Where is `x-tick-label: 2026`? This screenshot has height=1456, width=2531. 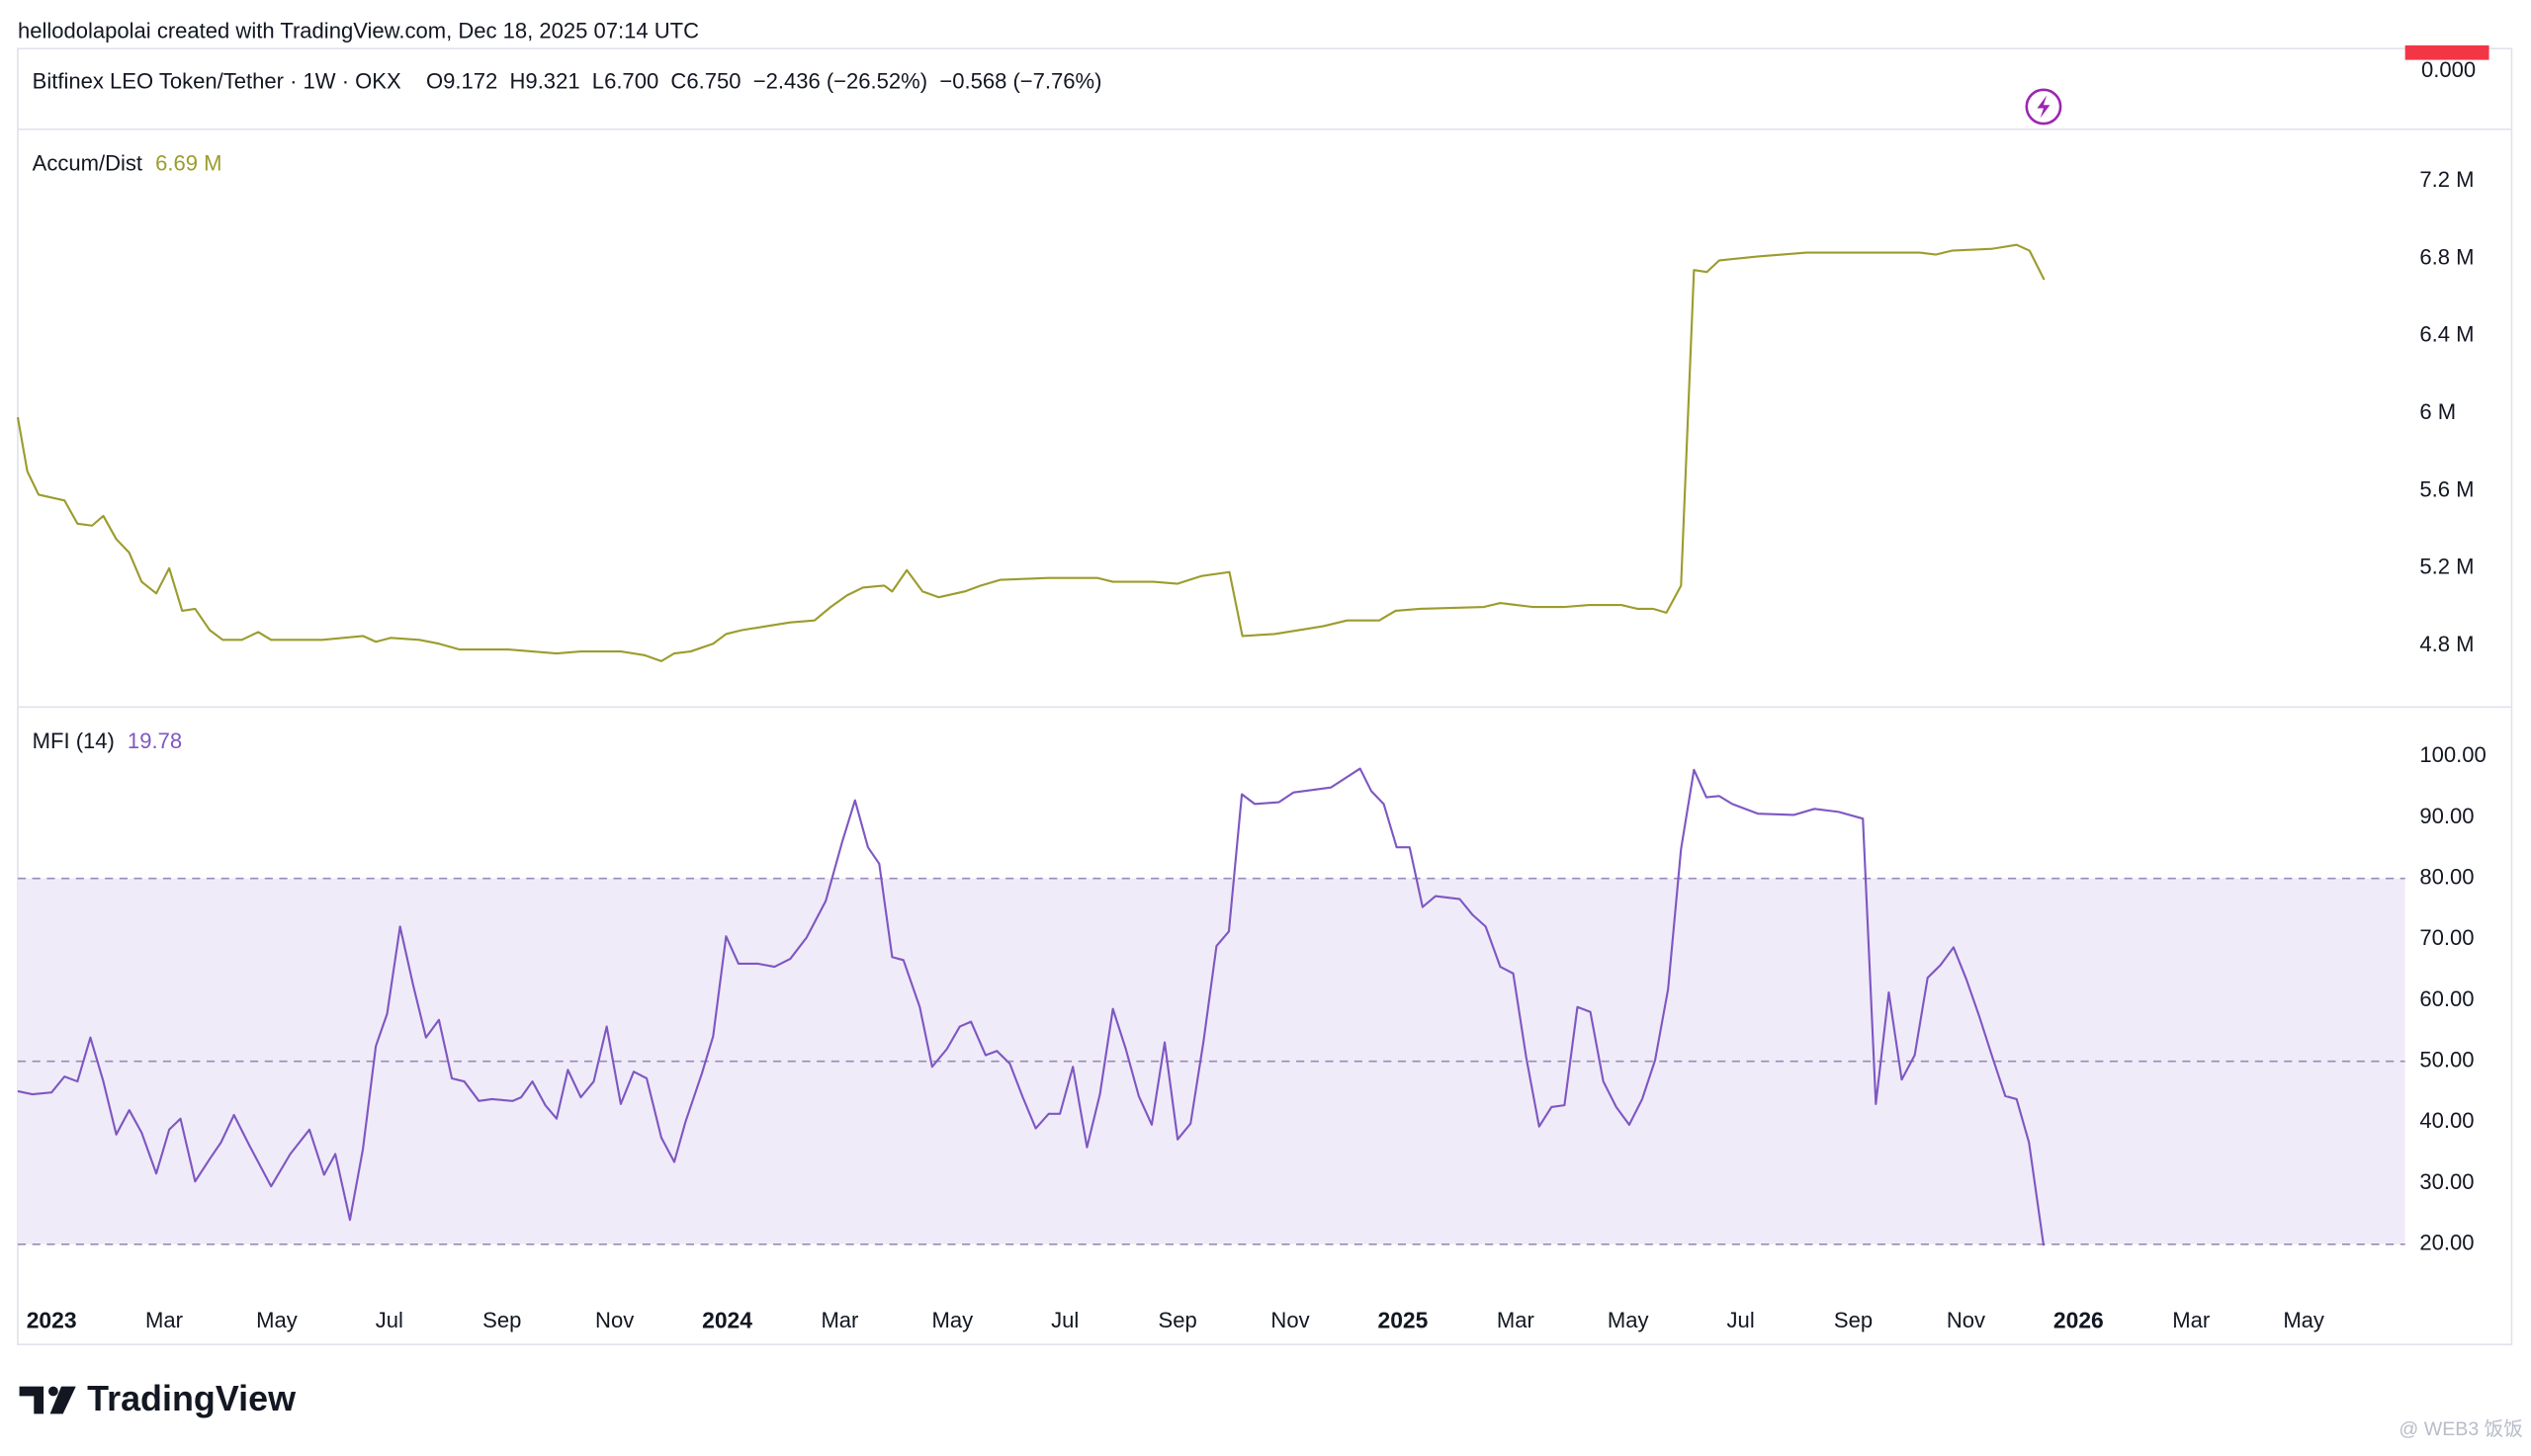 x-tick-label: 2026 is located at coordinates (2078, 1319).